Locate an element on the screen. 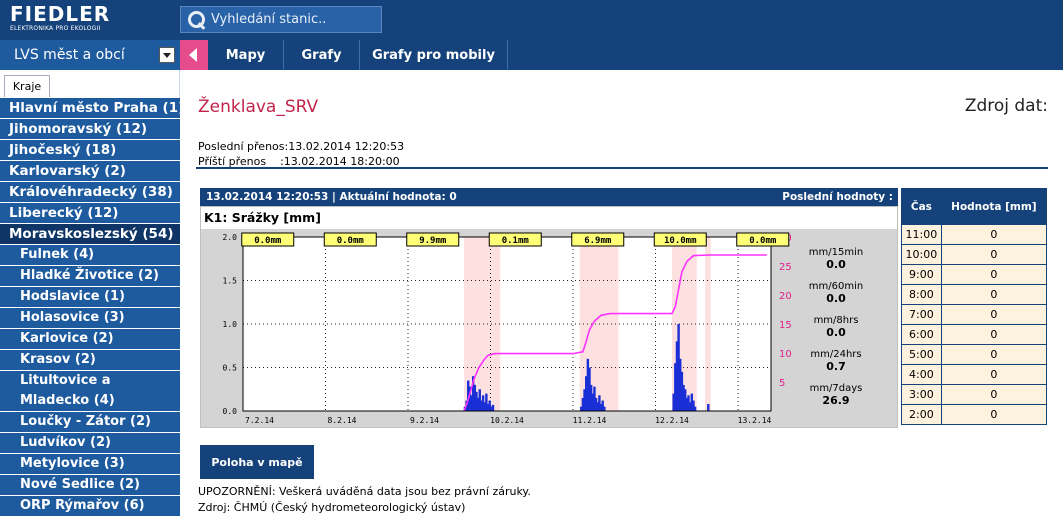 The image size is (1063, 517). chevron-down-icon is located at coordinates (167, 55).